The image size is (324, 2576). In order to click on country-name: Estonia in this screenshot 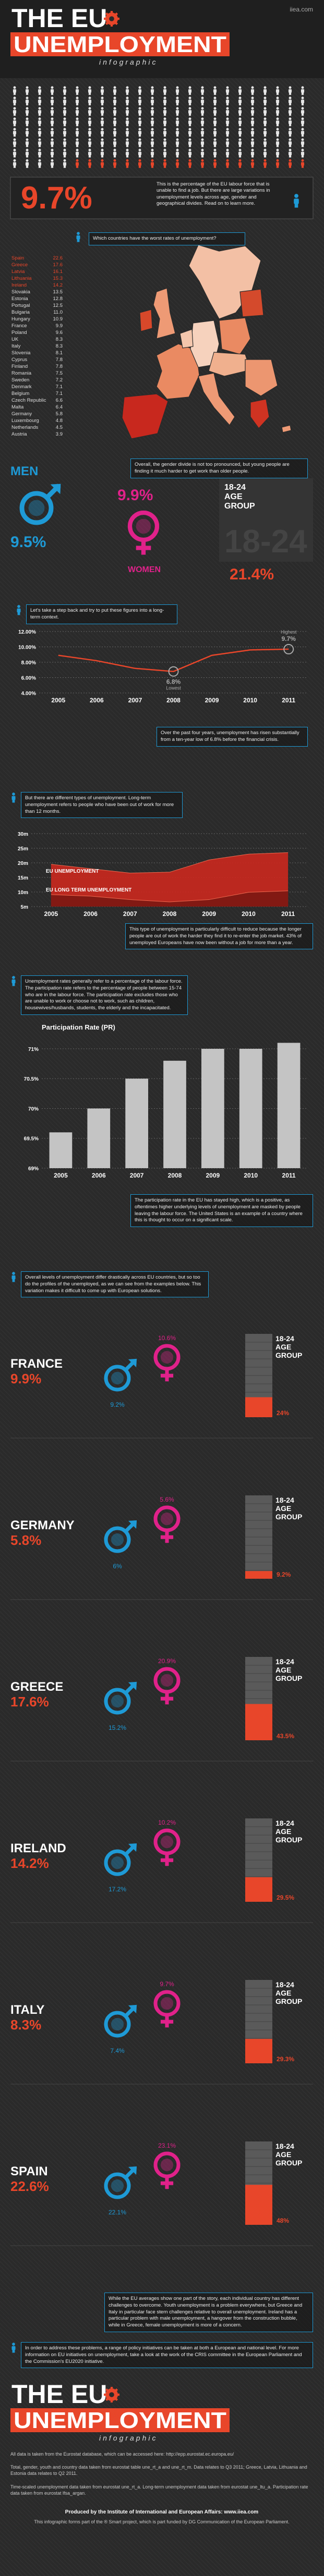, I will do `click(19, 299)`.